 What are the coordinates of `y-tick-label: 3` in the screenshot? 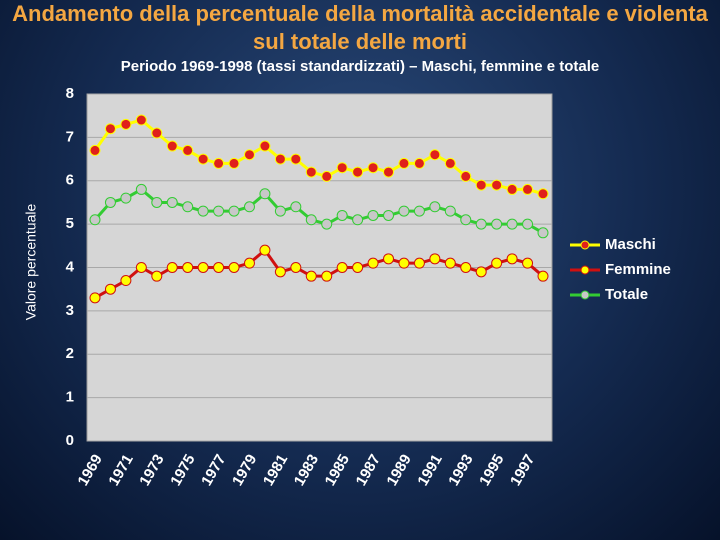 It's located at (70, 310).